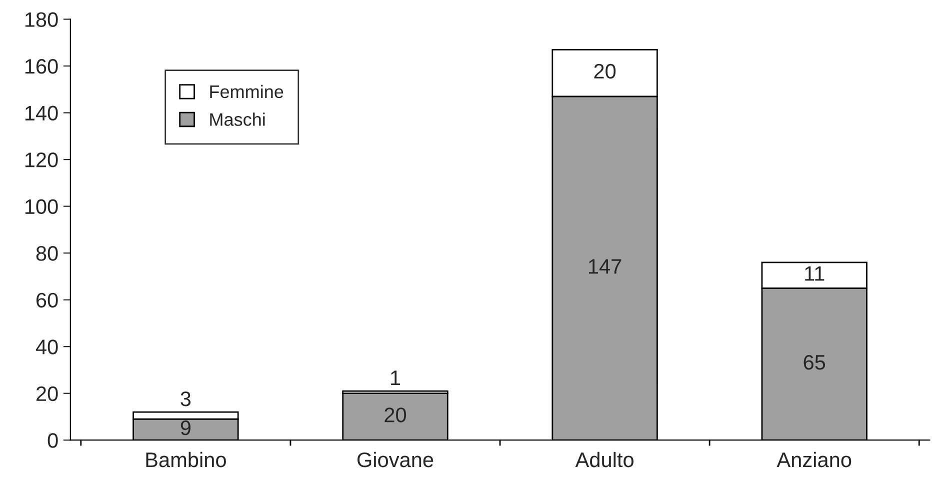  I want to click on y-tick-label: 20, so click(47, 394).